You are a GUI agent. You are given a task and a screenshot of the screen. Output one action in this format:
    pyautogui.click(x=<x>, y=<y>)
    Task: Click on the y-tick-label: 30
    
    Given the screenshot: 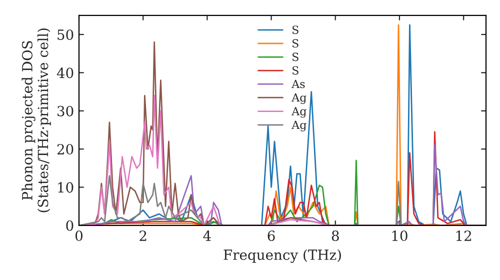 What is the action you would take?
    pyautogui.click(x=66, y=111)
    